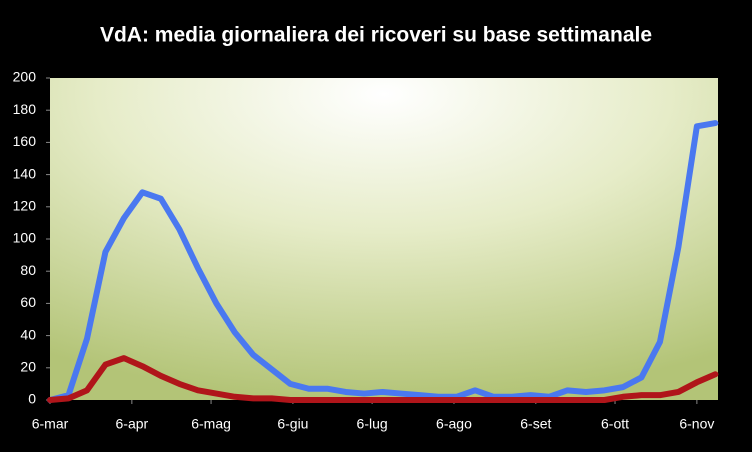 The width and height of the screenshot is (752, 452). What do you see at coordinates (28, 270) in the screenshot?
I see `y-tick-label: 80` at bounding box center [28, 270].